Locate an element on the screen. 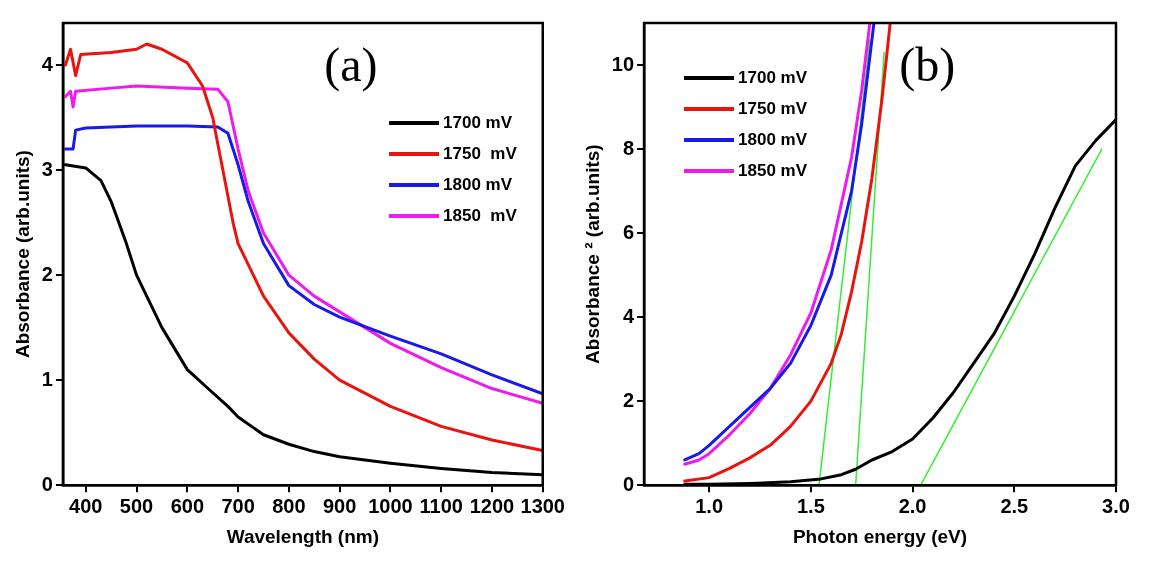  annotation: (a) is located at coordinates (351, 64).